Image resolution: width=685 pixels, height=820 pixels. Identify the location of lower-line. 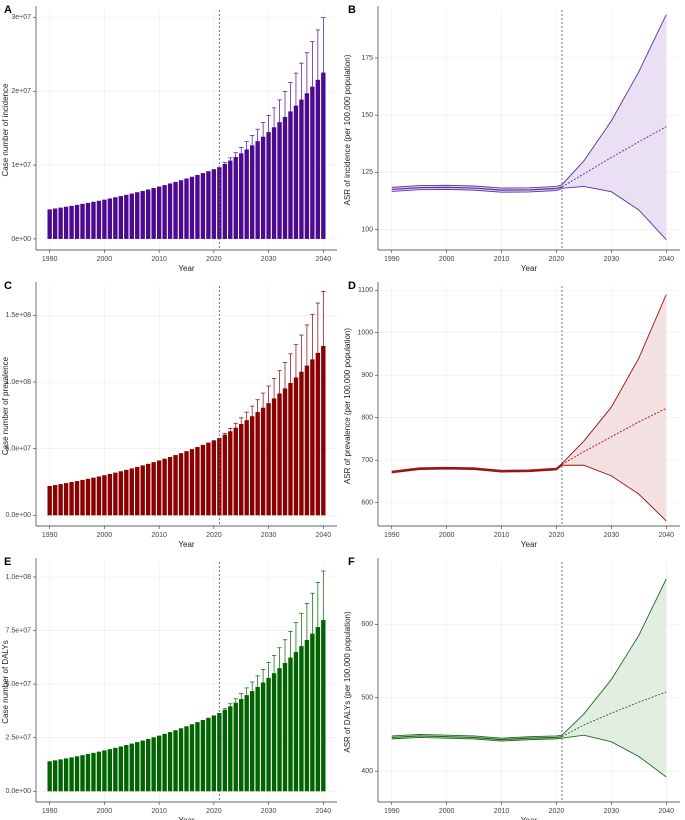
(529, 493).